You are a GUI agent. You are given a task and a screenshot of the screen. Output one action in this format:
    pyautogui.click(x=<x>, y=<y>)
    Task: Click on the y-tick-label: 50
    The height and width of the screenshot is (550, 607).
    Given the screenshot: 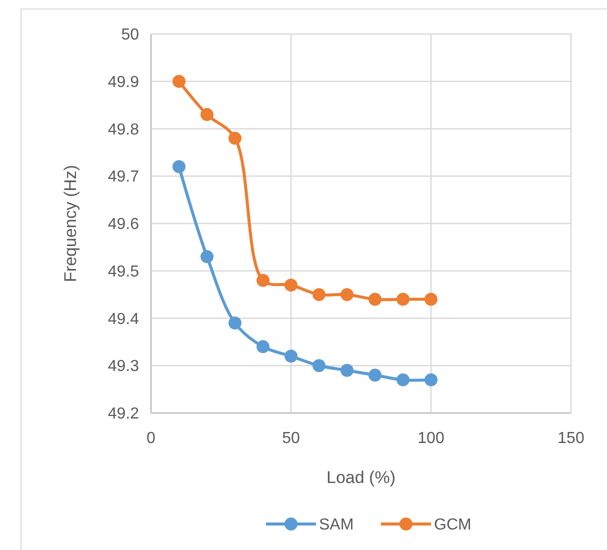 What is the action you would take?
    pyautogui.click(x=130, y=35)
    